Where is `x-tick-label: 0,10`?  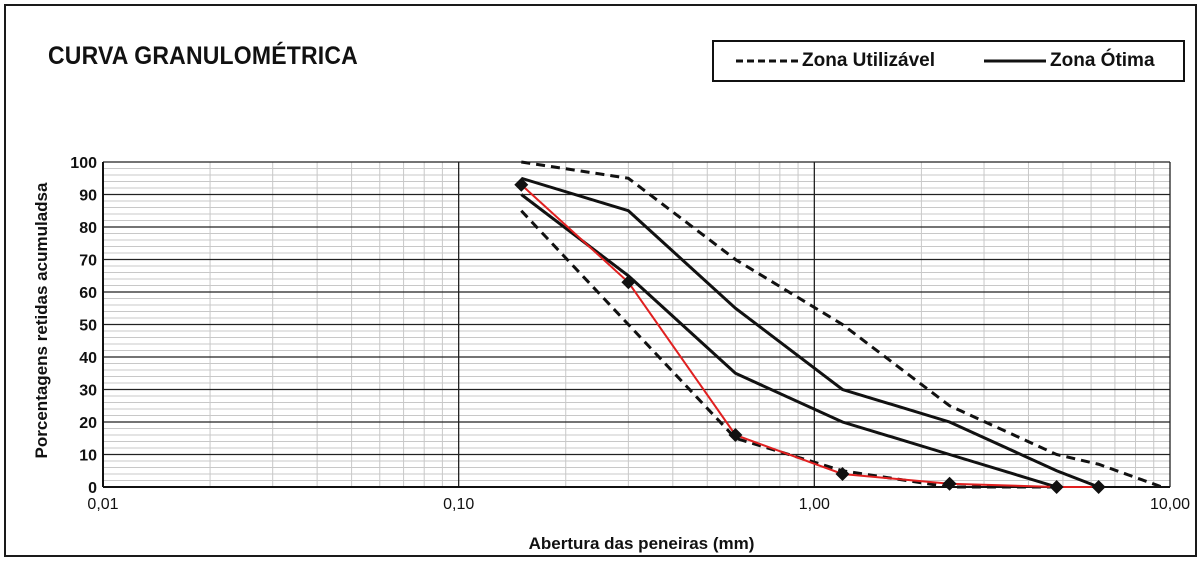 x-tick-label: 0,10 is located at coordinates (458, 504).